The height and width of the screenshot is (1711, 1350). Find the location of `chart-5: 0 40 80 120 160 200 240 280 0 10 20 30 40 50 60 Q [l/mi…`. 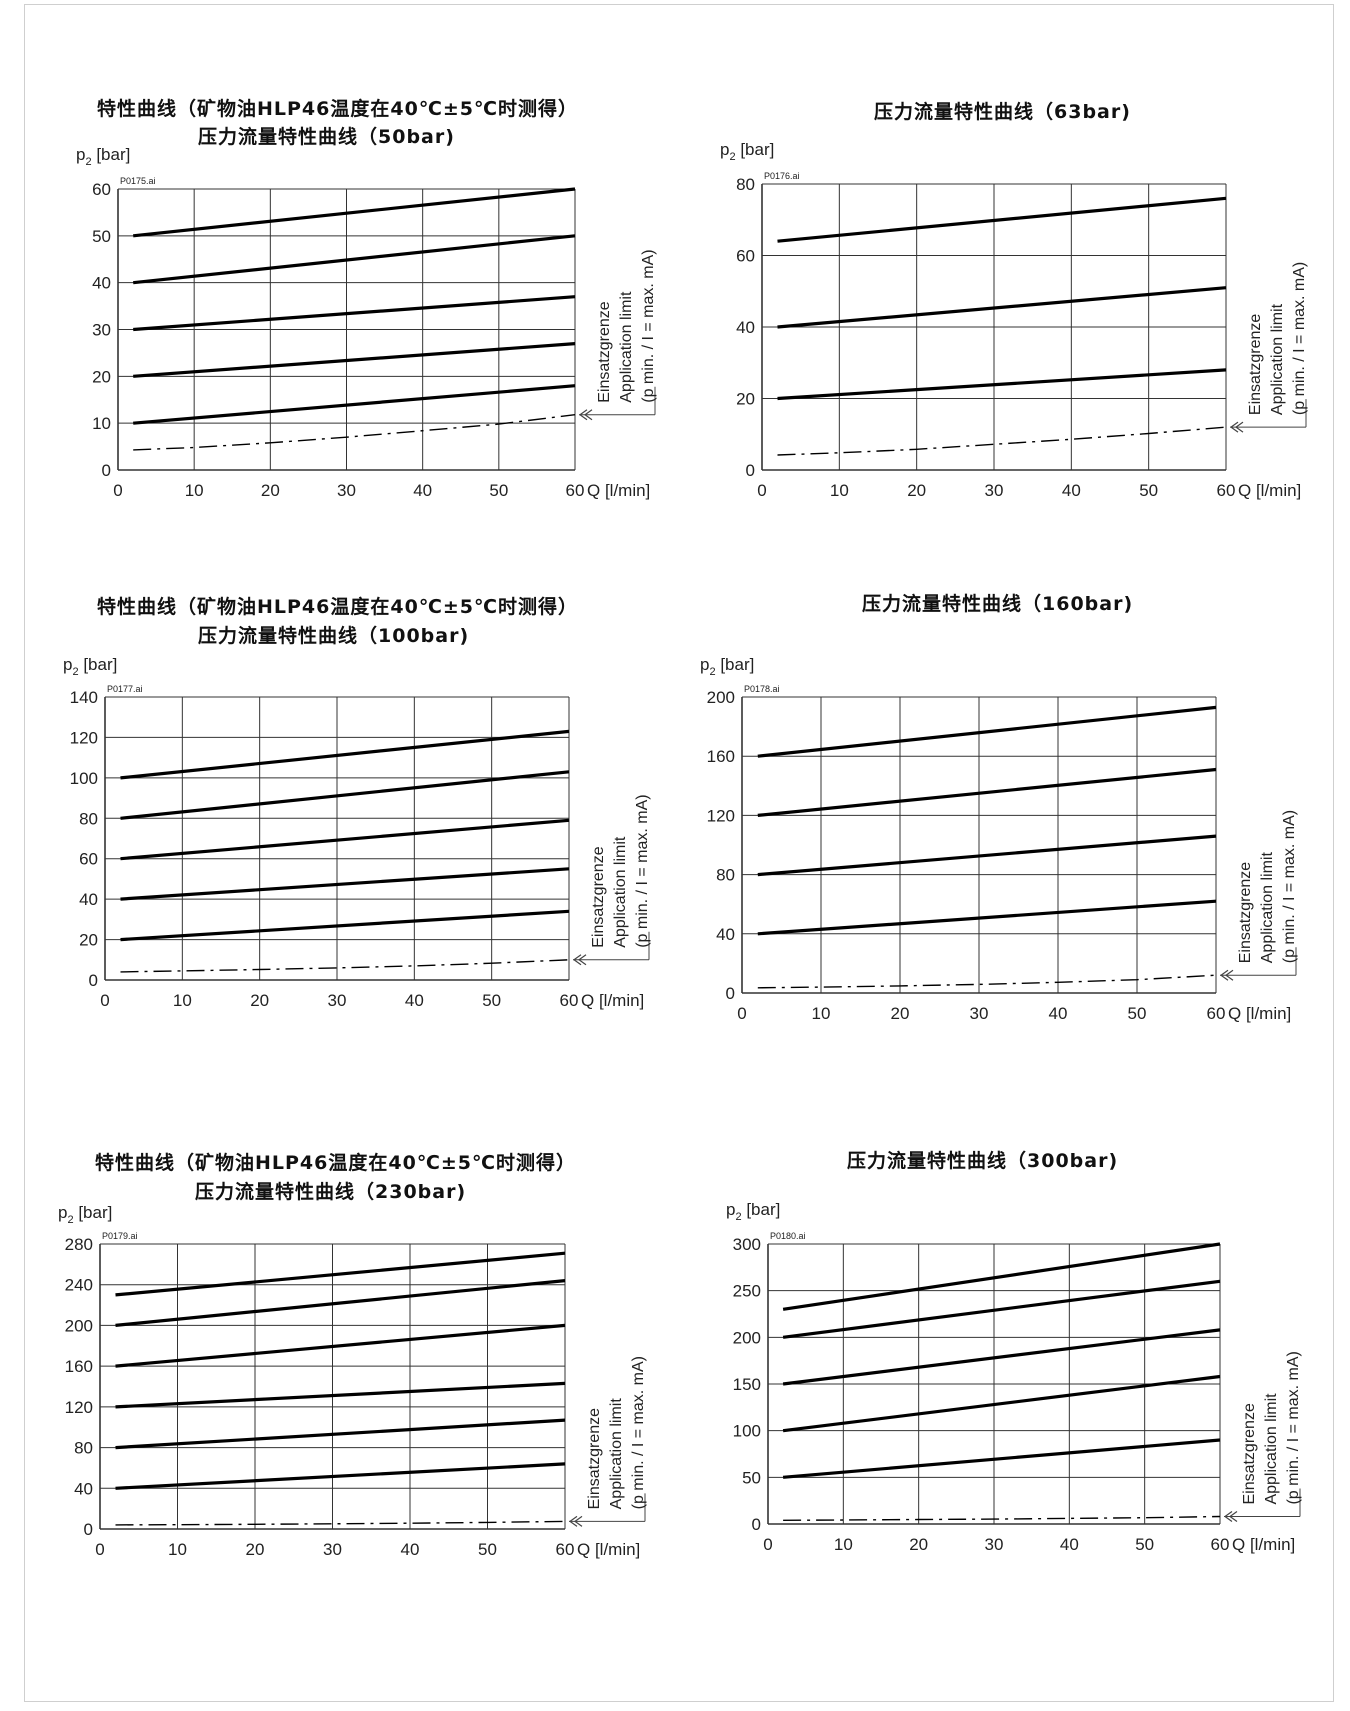

chart-5: 0 40 80 120 160 200 240 280 0 10 20 30 40 50 60 Q [l/mi… is located at coordinates (352, 1381).